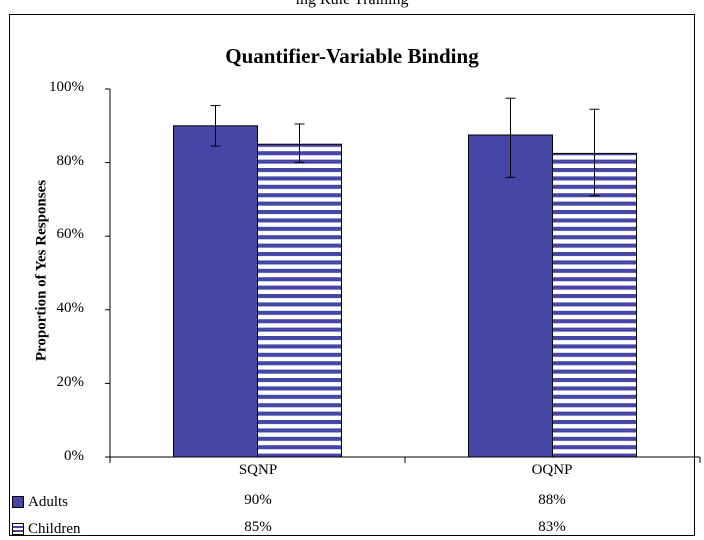 This screenshot has height=540, width=704. I want to click on bar-adults-sqnp, so click(215, 291).